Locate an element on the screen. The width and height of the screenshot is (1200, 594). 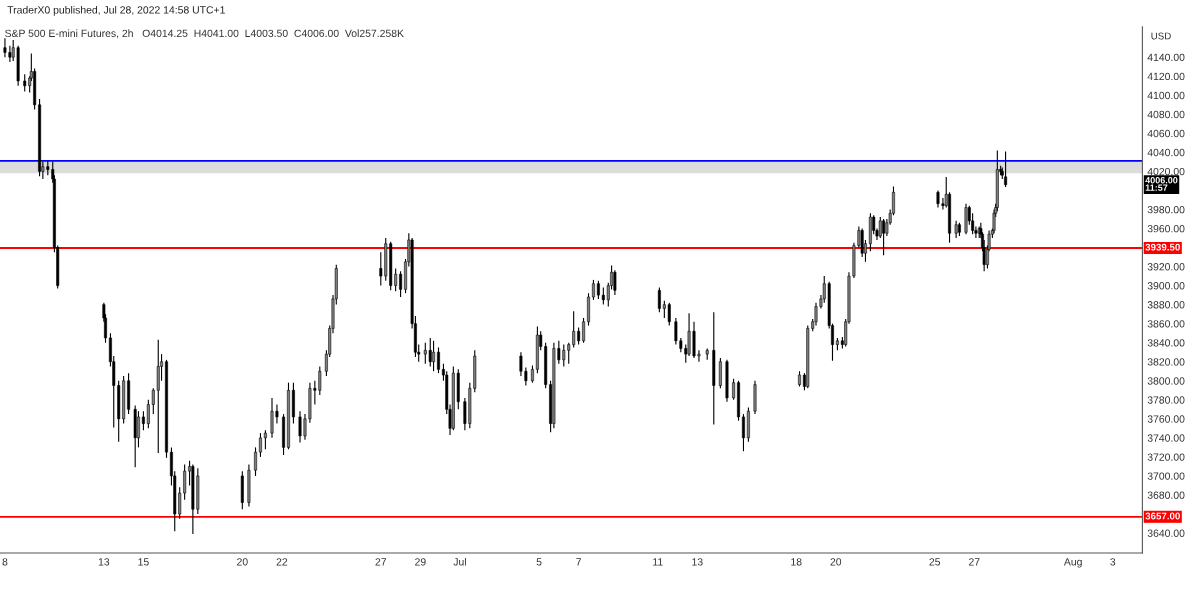
x-tick-label: Aug is located at coordinates (1072, 563).